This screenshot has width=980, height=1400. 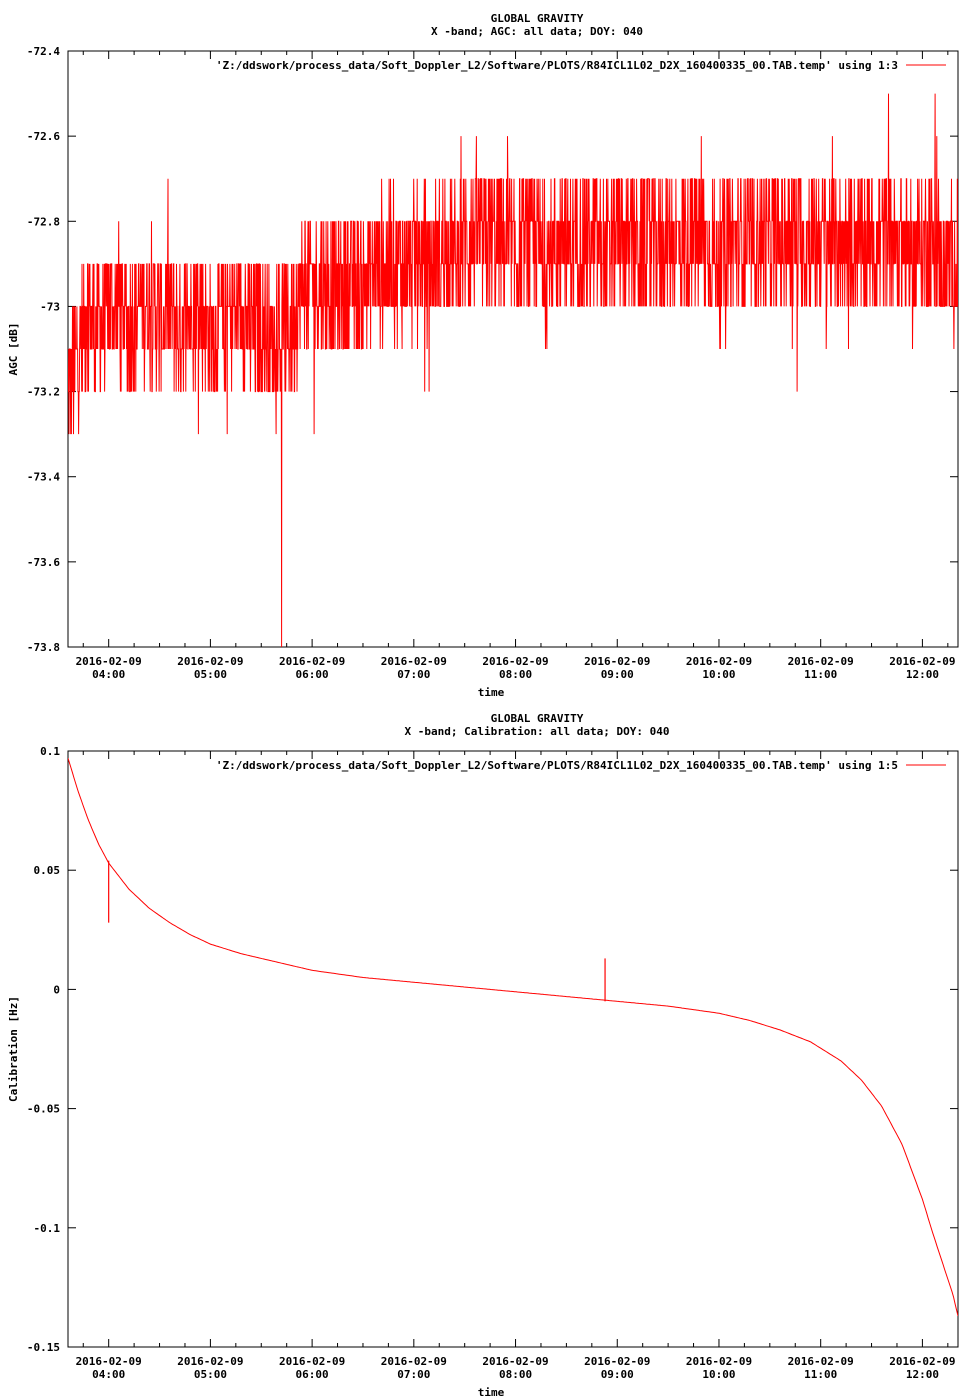 I want to click on y-tick-label: -72.4, so click(x=43, y=51).